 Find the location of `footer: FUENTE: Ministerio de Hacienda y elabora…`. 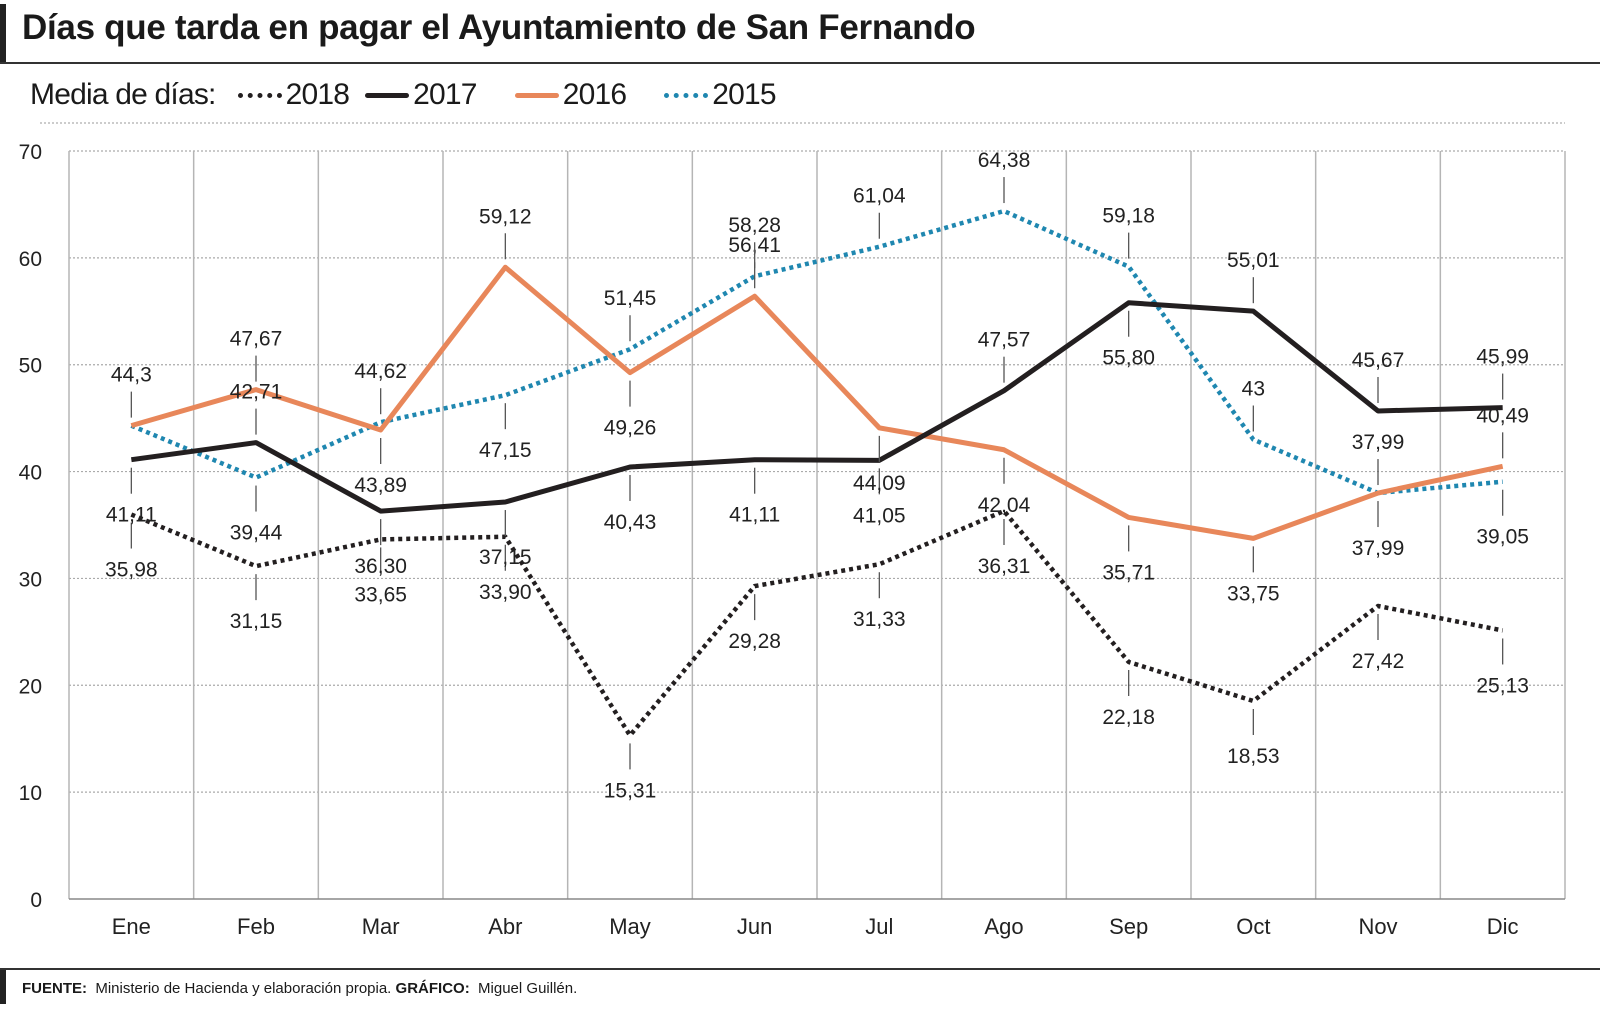

footer: FUENTE: Ministerio de Hacienda y elabora… is located at coordinates (800, 989).